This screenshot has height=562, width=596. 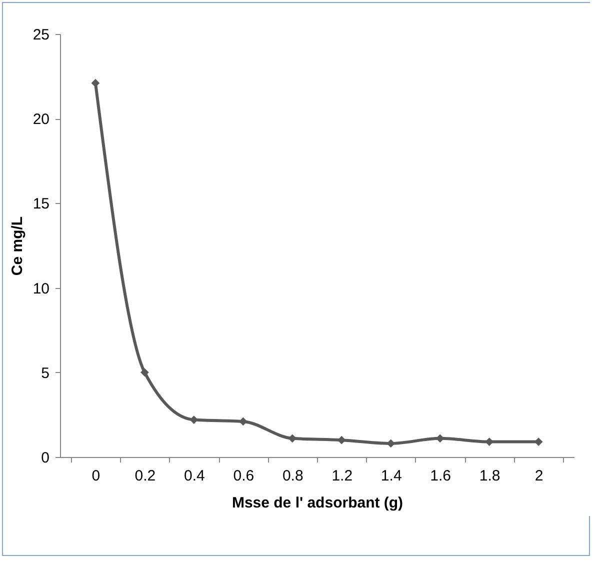 What do you see at coordinates (243, 476) in the screenshot?
I see `x-tick-label: 0.6` at bounding box center [243, 476].